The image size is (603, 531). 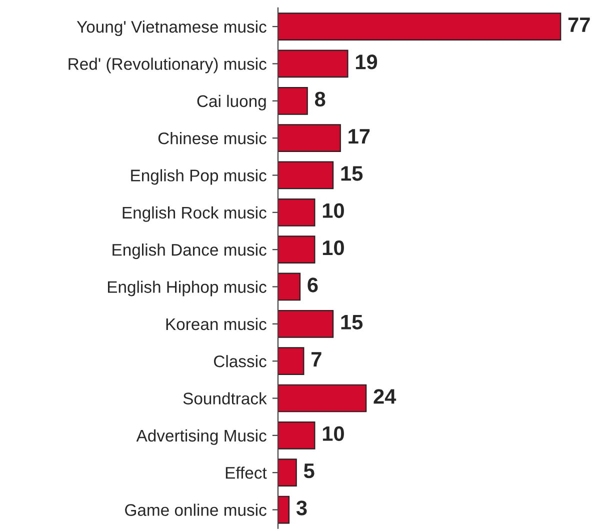 I want to click on data-label: 19, so click(x=367, y=62).